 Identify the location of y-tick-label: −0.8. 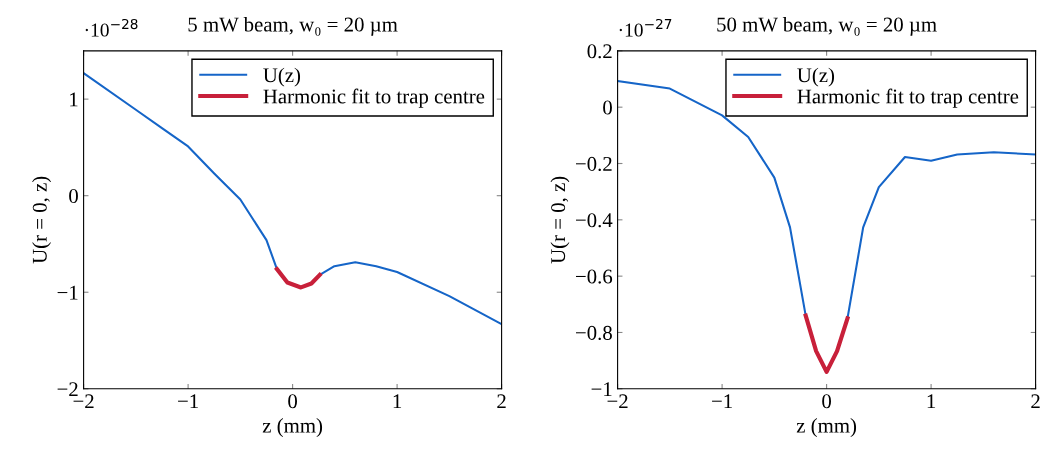
(593, 332).